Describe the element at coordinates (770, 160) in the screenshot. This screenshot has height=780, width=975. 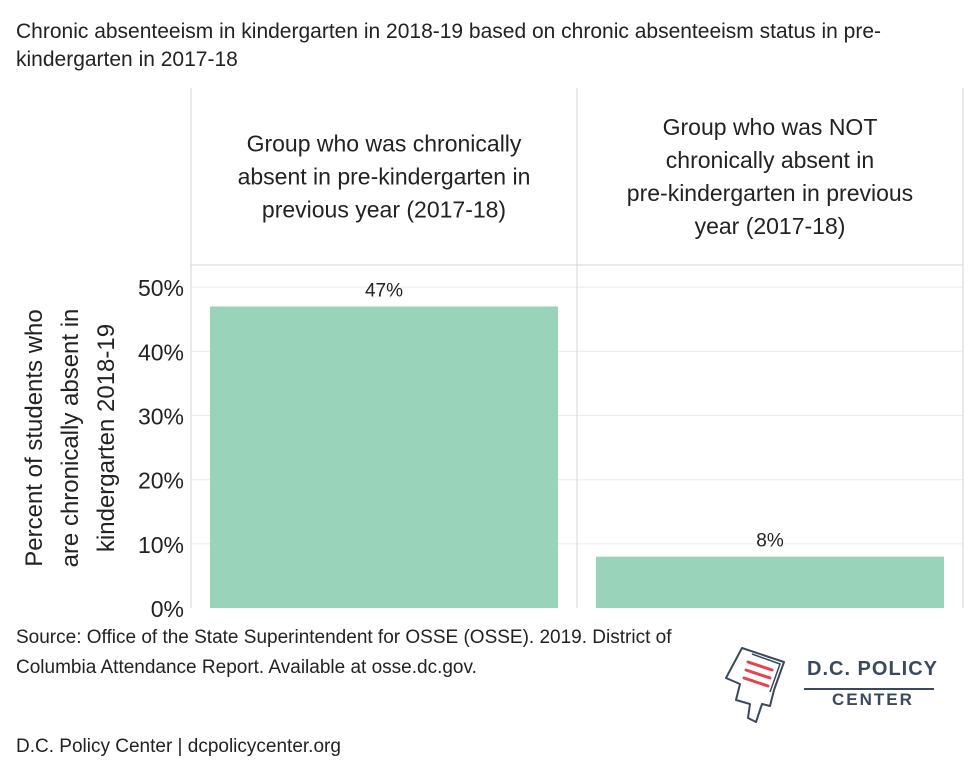
I see `category-header-line: chronically absent in` at that location.